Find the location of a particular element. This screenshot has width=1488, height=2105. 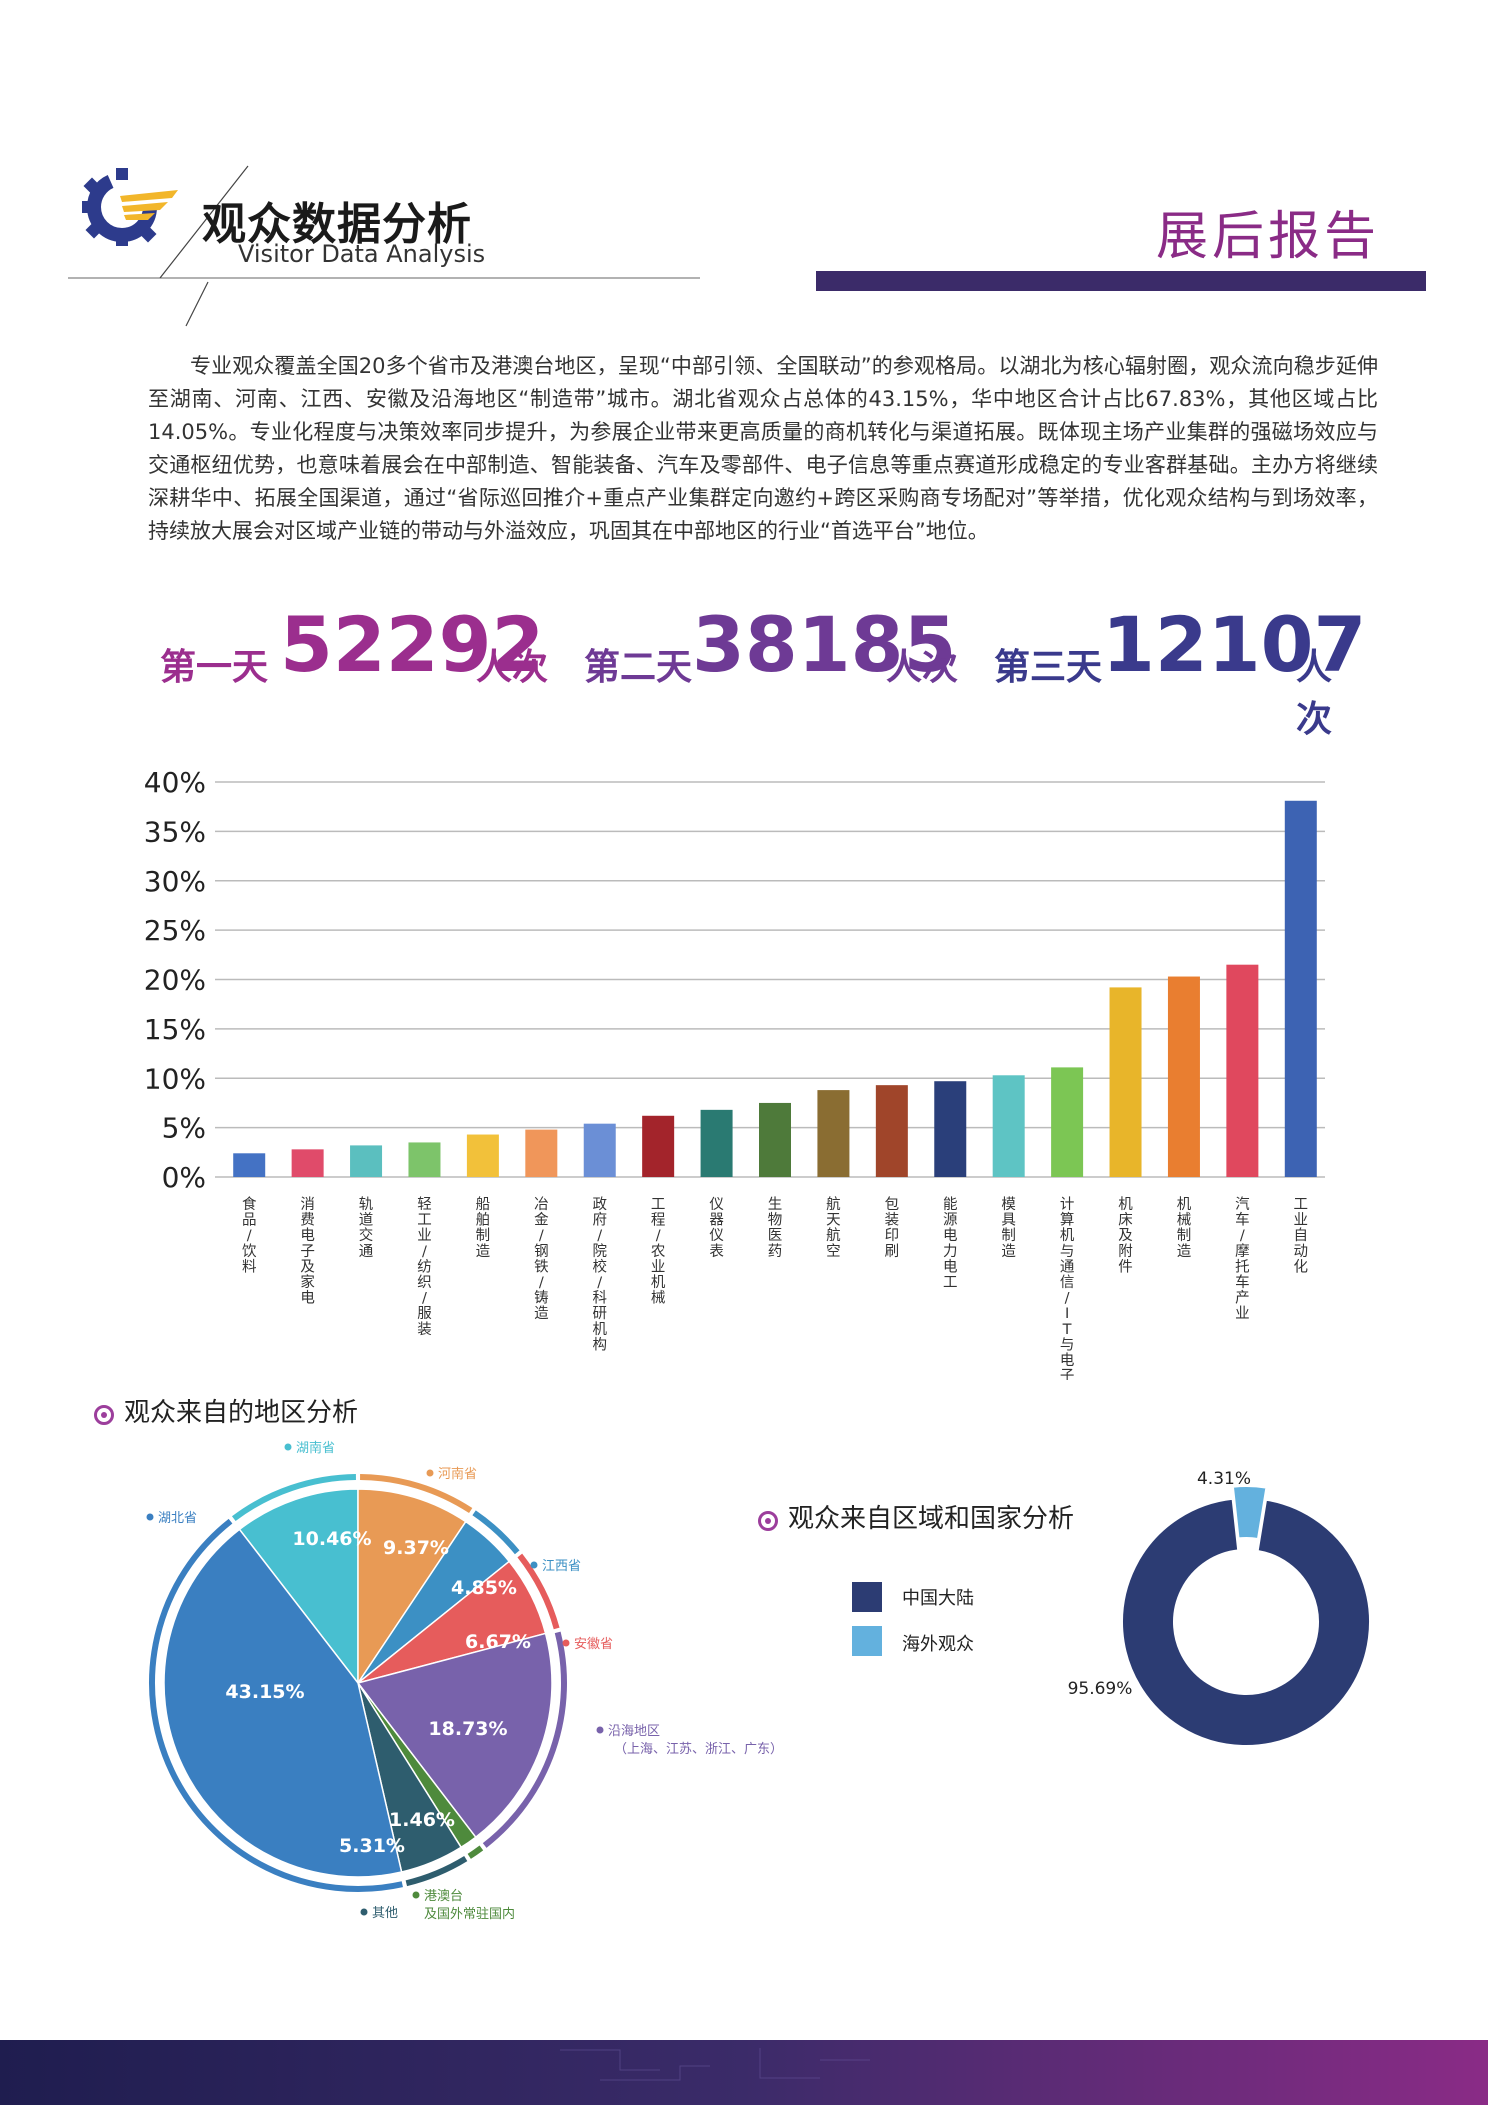

legend-swatch-mainland is located at coordinates (867, 1597).